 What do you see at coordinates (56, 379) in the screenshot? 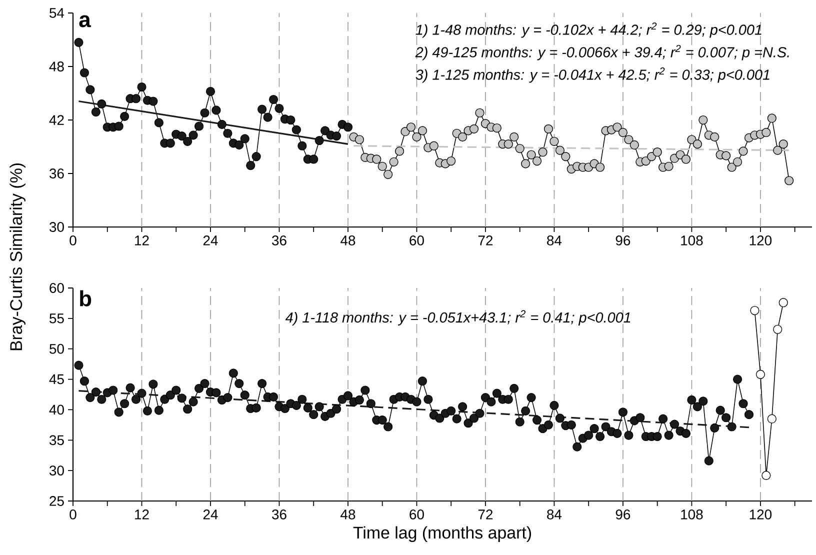
I see `y-tick-label: 45` at bounding box center [56, 379].